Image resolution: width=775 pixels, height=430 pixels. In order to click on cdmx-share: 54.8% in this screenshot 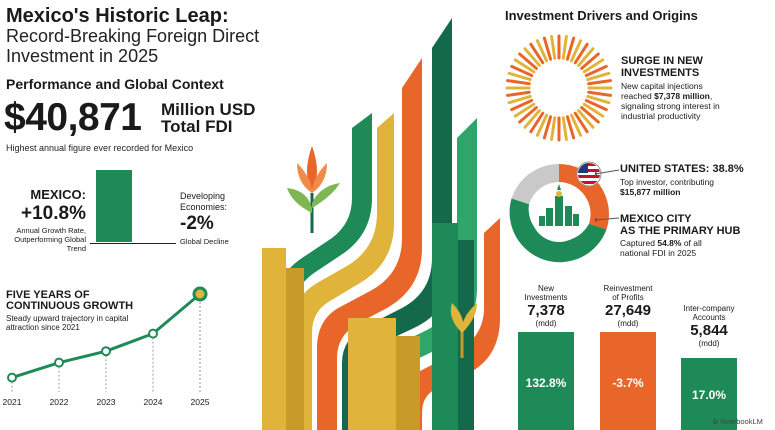, I will do `click(669, 243)`.